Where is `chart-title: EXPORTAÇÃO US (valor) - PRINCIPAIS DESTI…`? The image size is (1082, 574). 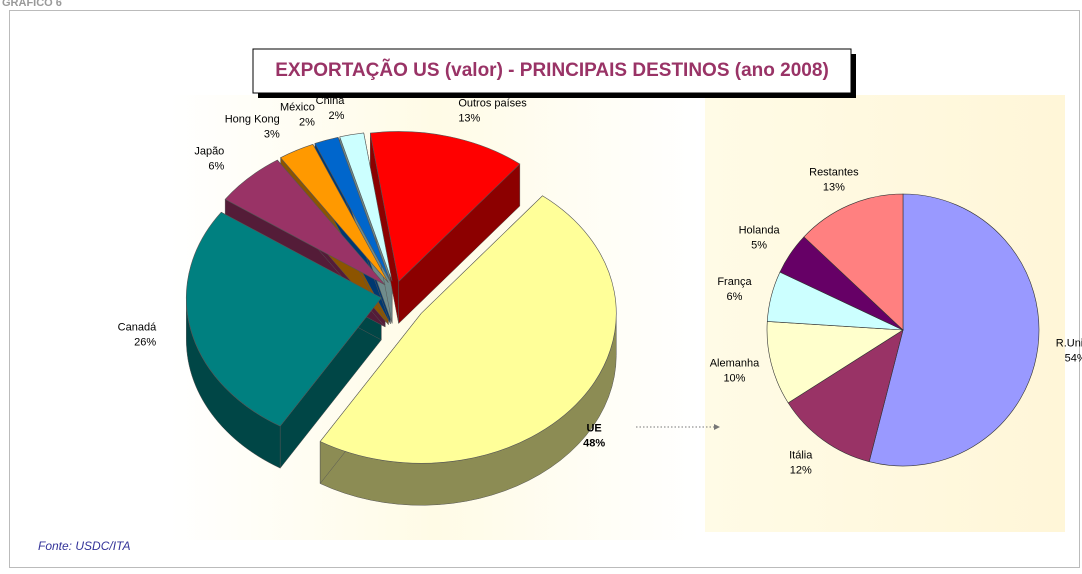
chart-title: EXPORTAÇÃO US (valor) - PRINCIPAIS DESTI… is located at coordinates (552, 70).